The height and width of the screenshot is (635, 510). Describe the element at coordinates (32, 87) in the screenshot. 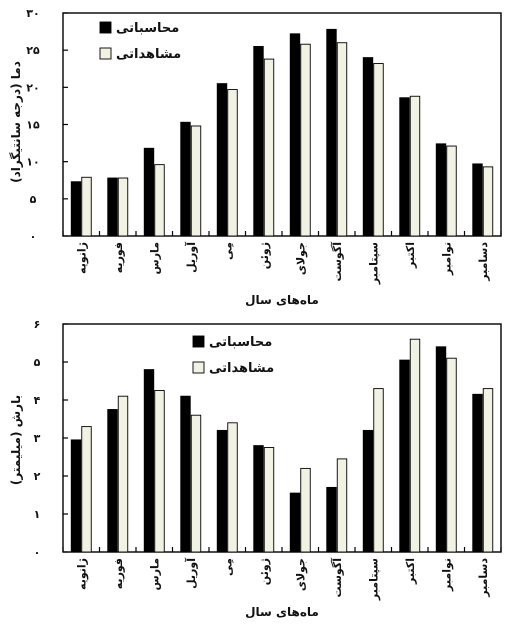

I see `y-tick-label: ۲۰` at that location.